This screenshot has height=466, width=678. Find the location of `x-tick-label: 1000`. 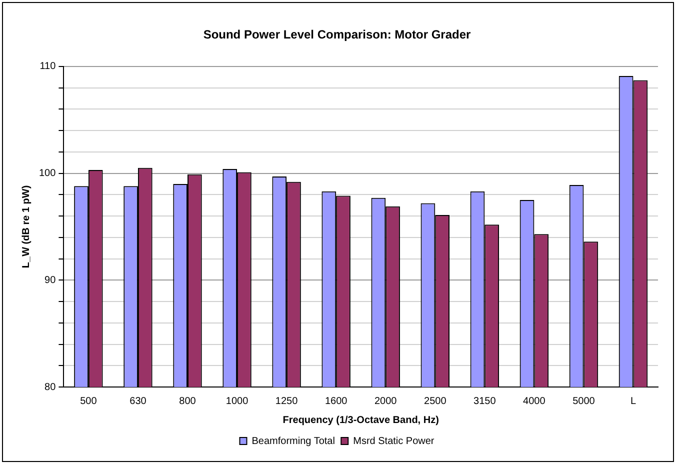

x-tick-label: 1000 is located at coordinates (237, 401).